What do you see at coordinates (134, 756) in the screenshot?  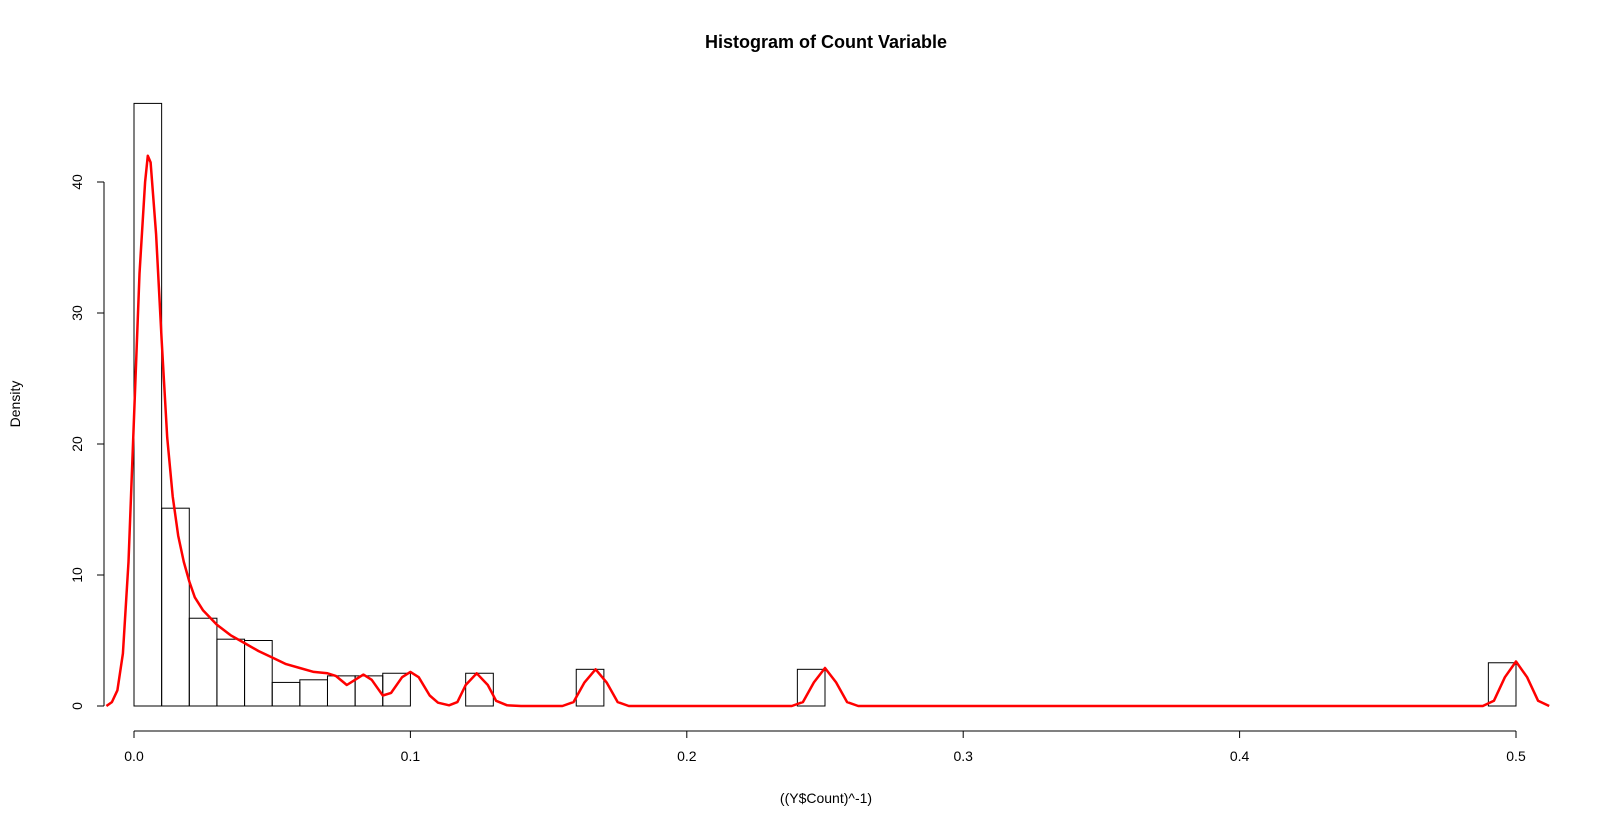 I see `x-tick-label: 0.0` at bounding box center [134, 756].